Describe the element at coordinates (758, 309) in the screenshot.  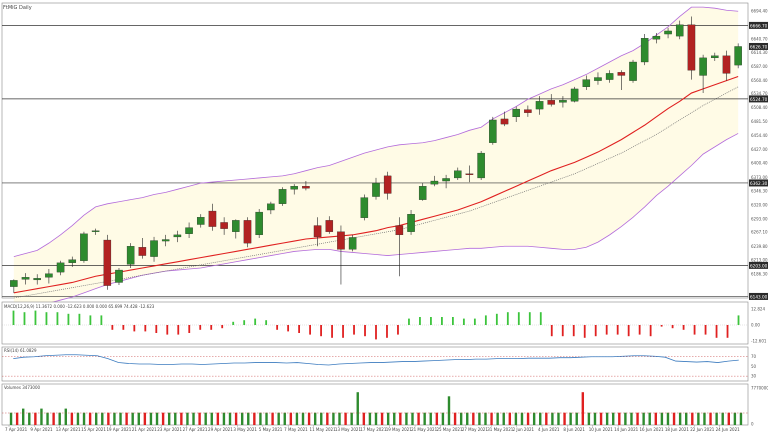
I see `macd-tick-label: 12.824` at that location.